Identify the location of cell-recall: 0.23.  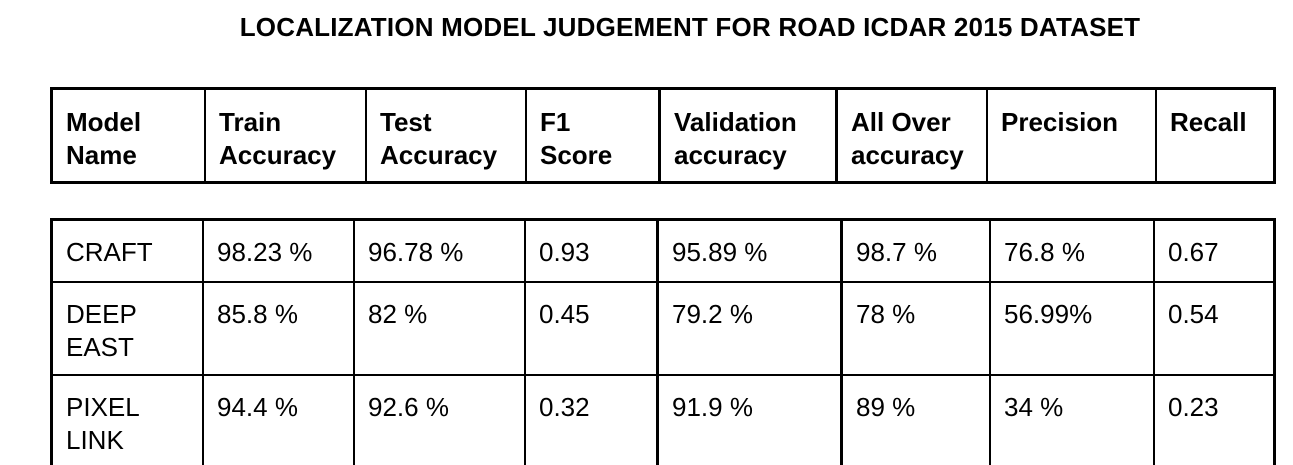
(1193, 407).